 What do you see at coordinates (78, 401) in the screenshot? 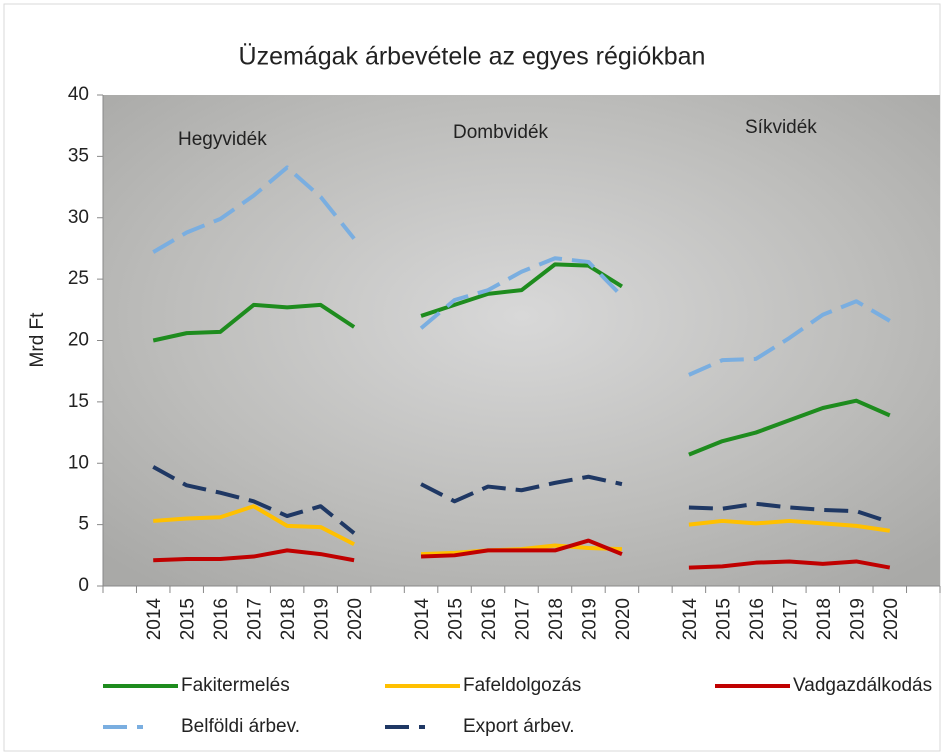
I see `y-tick-label: 15` at bounding box center [78, 401].